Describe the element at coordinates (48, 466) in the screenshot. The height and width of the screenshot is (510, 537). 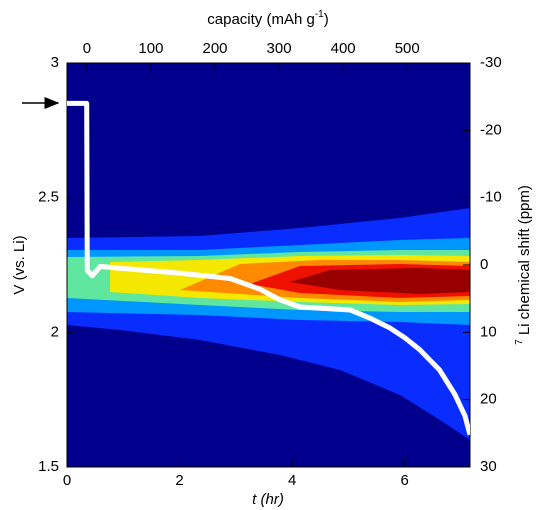
I see `y-tick-label: 1.5` at that location.